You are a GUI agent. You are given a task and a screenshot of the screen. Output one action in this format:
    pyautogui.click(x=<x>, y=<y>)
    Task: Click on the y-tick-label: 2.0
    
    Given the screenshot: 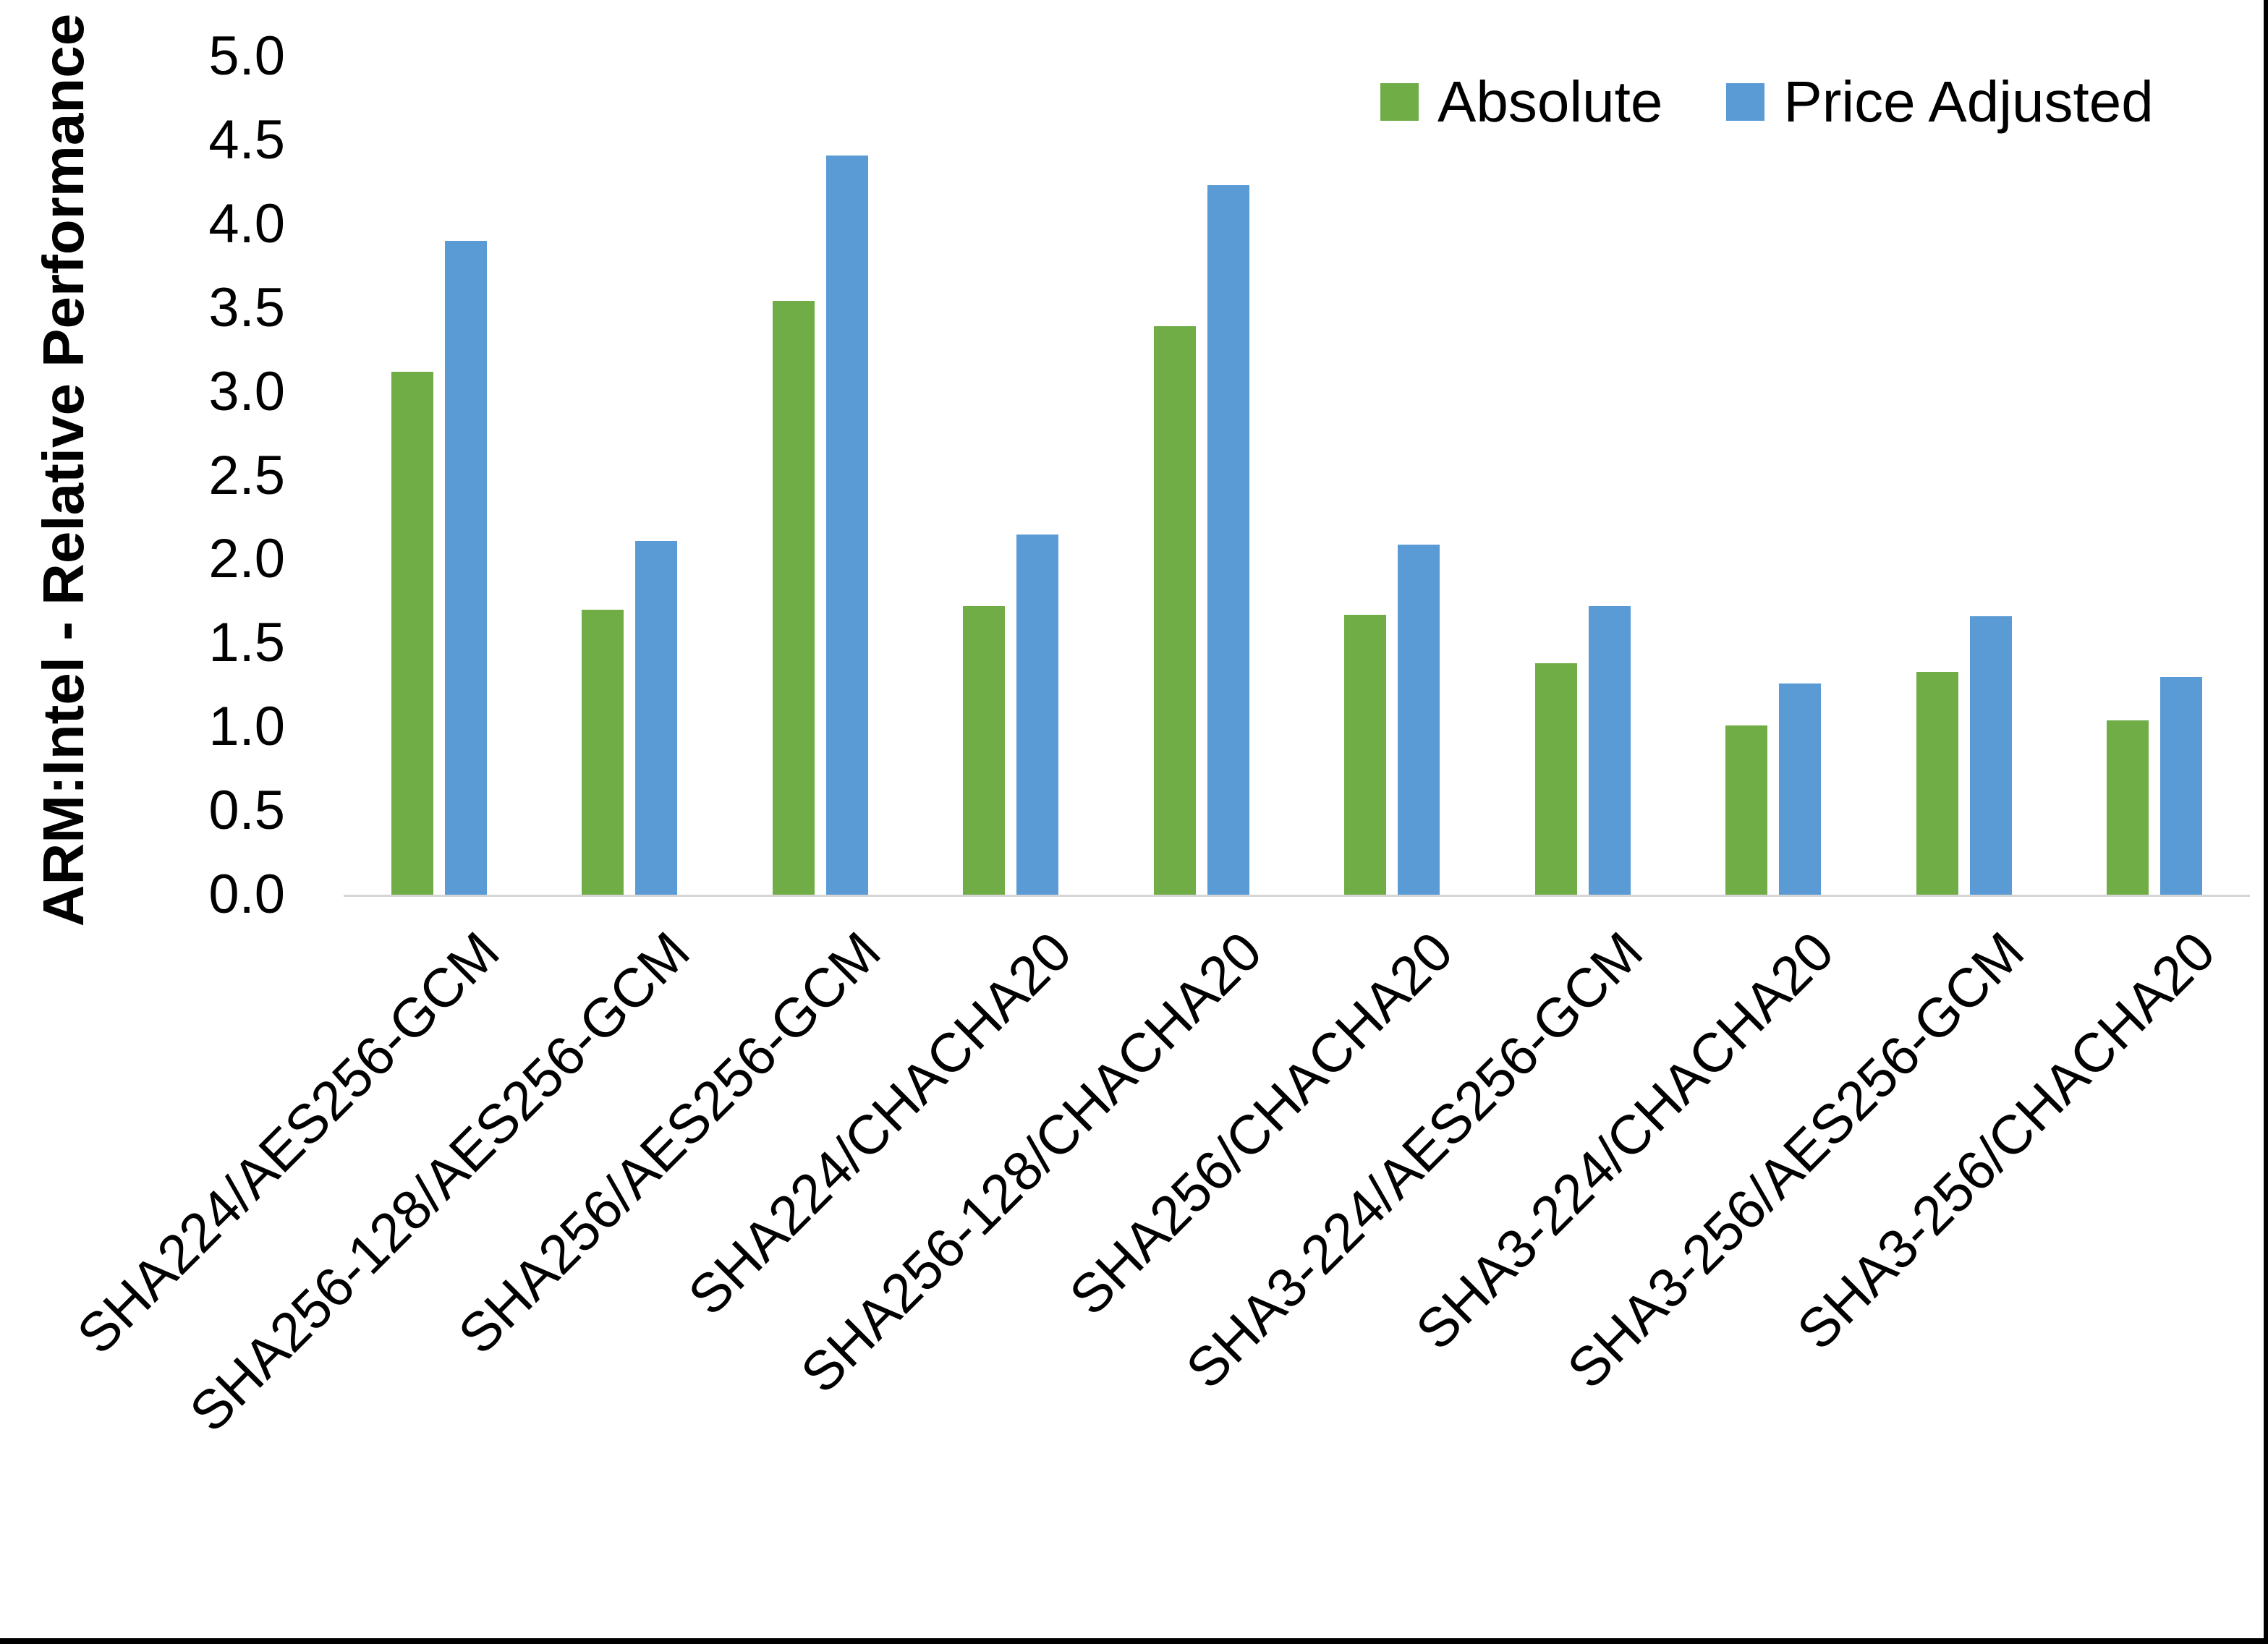 What is the action you would take?
    pyautogui.click(x=246, y=559)
    